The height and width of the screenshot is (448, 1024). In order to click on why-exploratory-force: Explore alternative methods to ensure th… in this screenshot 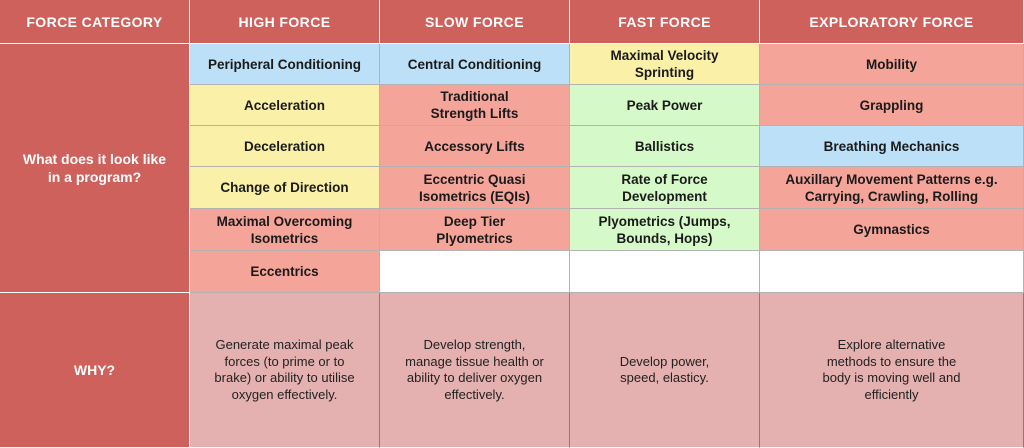, I will do `click(892, 370)`.